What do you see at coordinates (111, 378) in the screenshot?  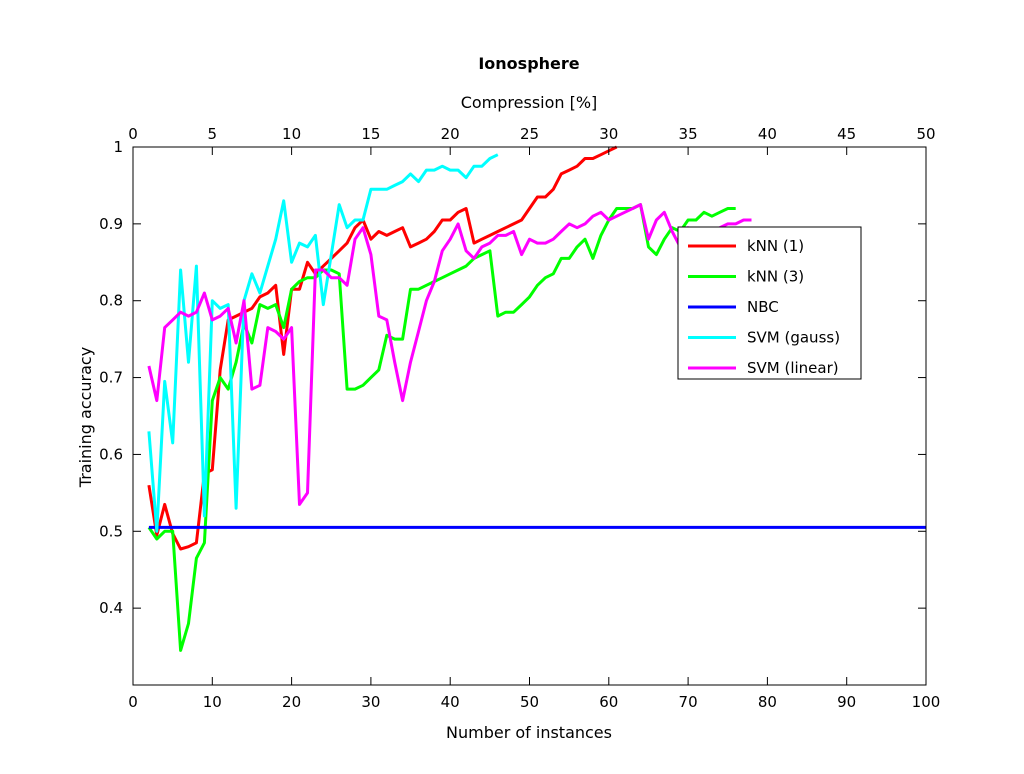 I see `y-tick-label: 0.7` at bounding box center [111, 378].